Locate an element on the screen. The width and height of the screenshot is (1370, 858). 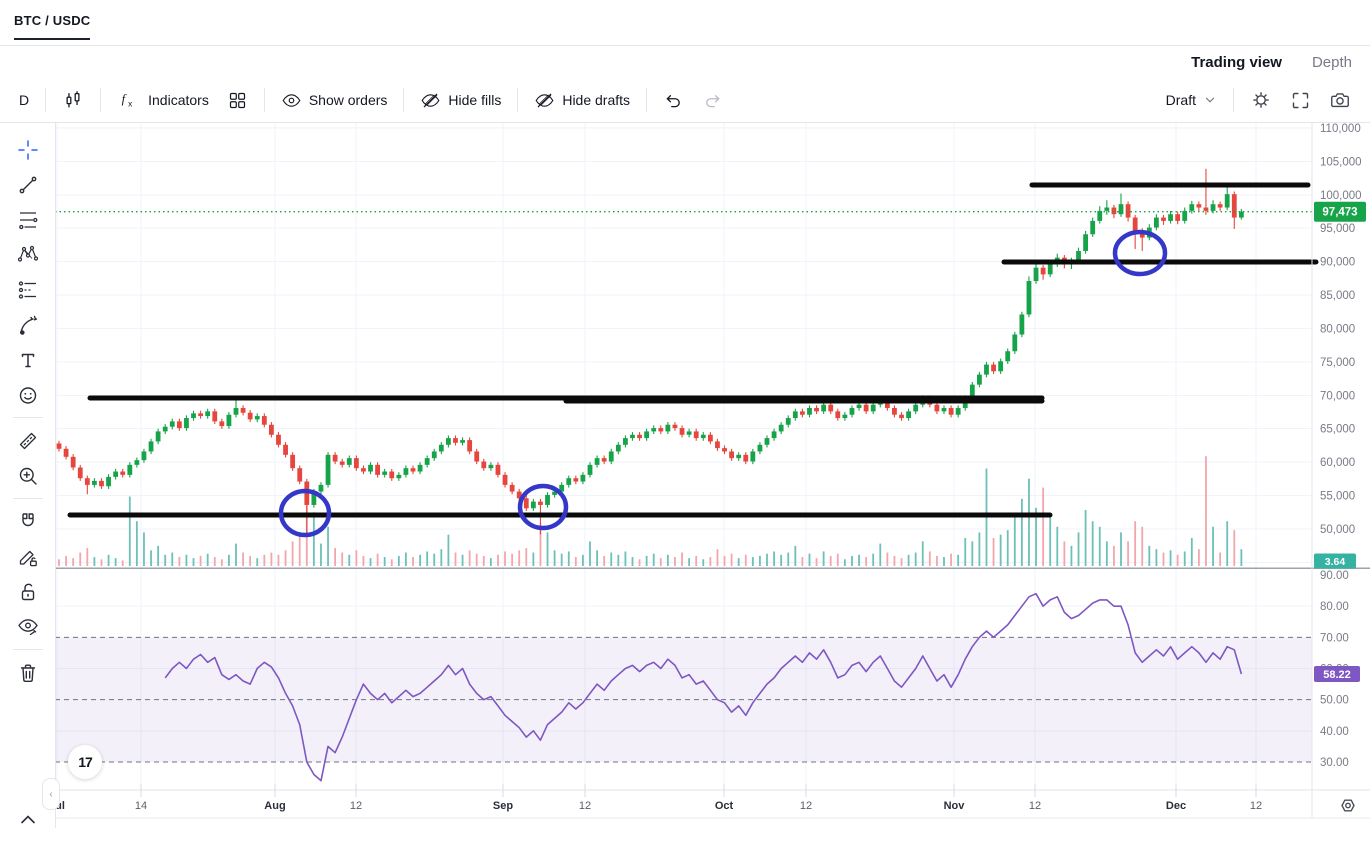
snapshot-button is located at coordinates (1340, 100).